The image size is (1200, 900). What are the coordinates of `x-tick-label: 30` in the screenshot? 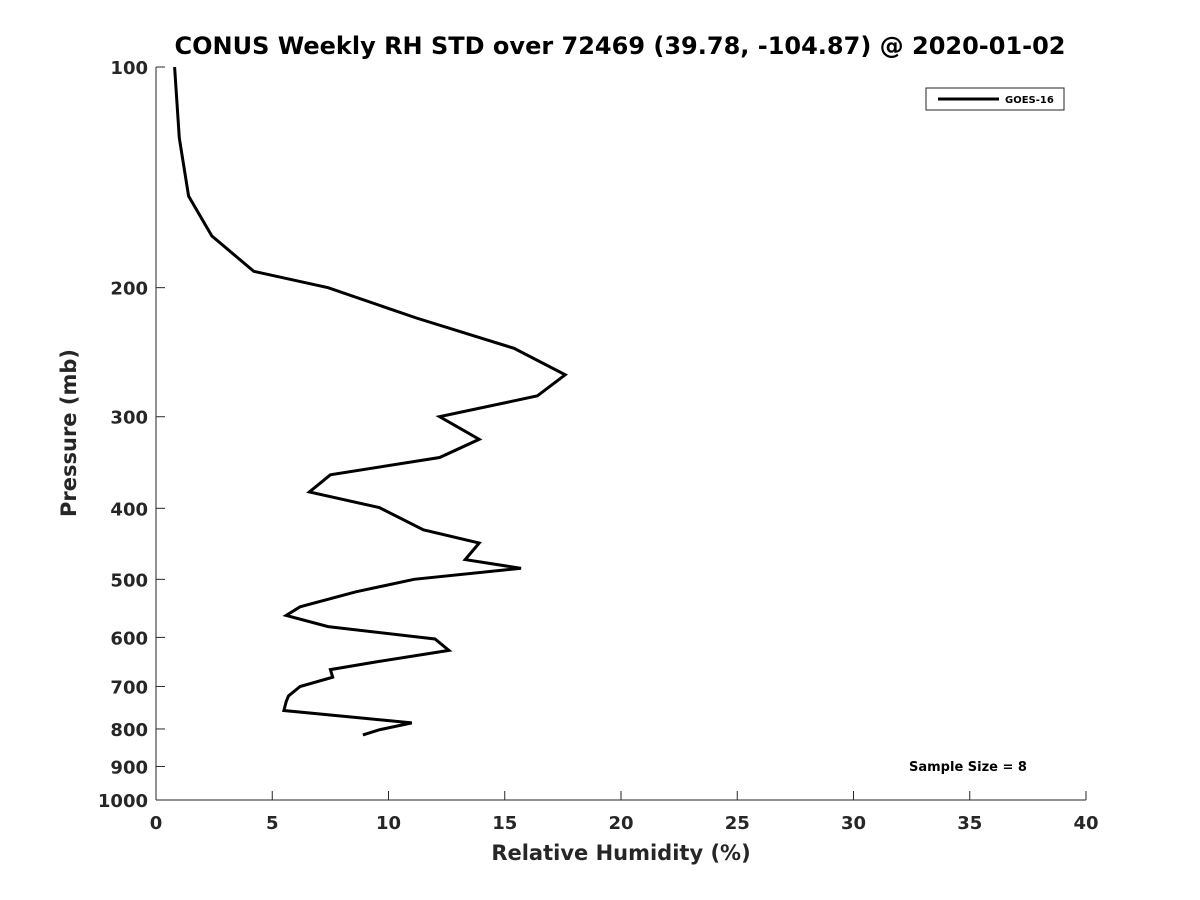 It's located at (853, 823).